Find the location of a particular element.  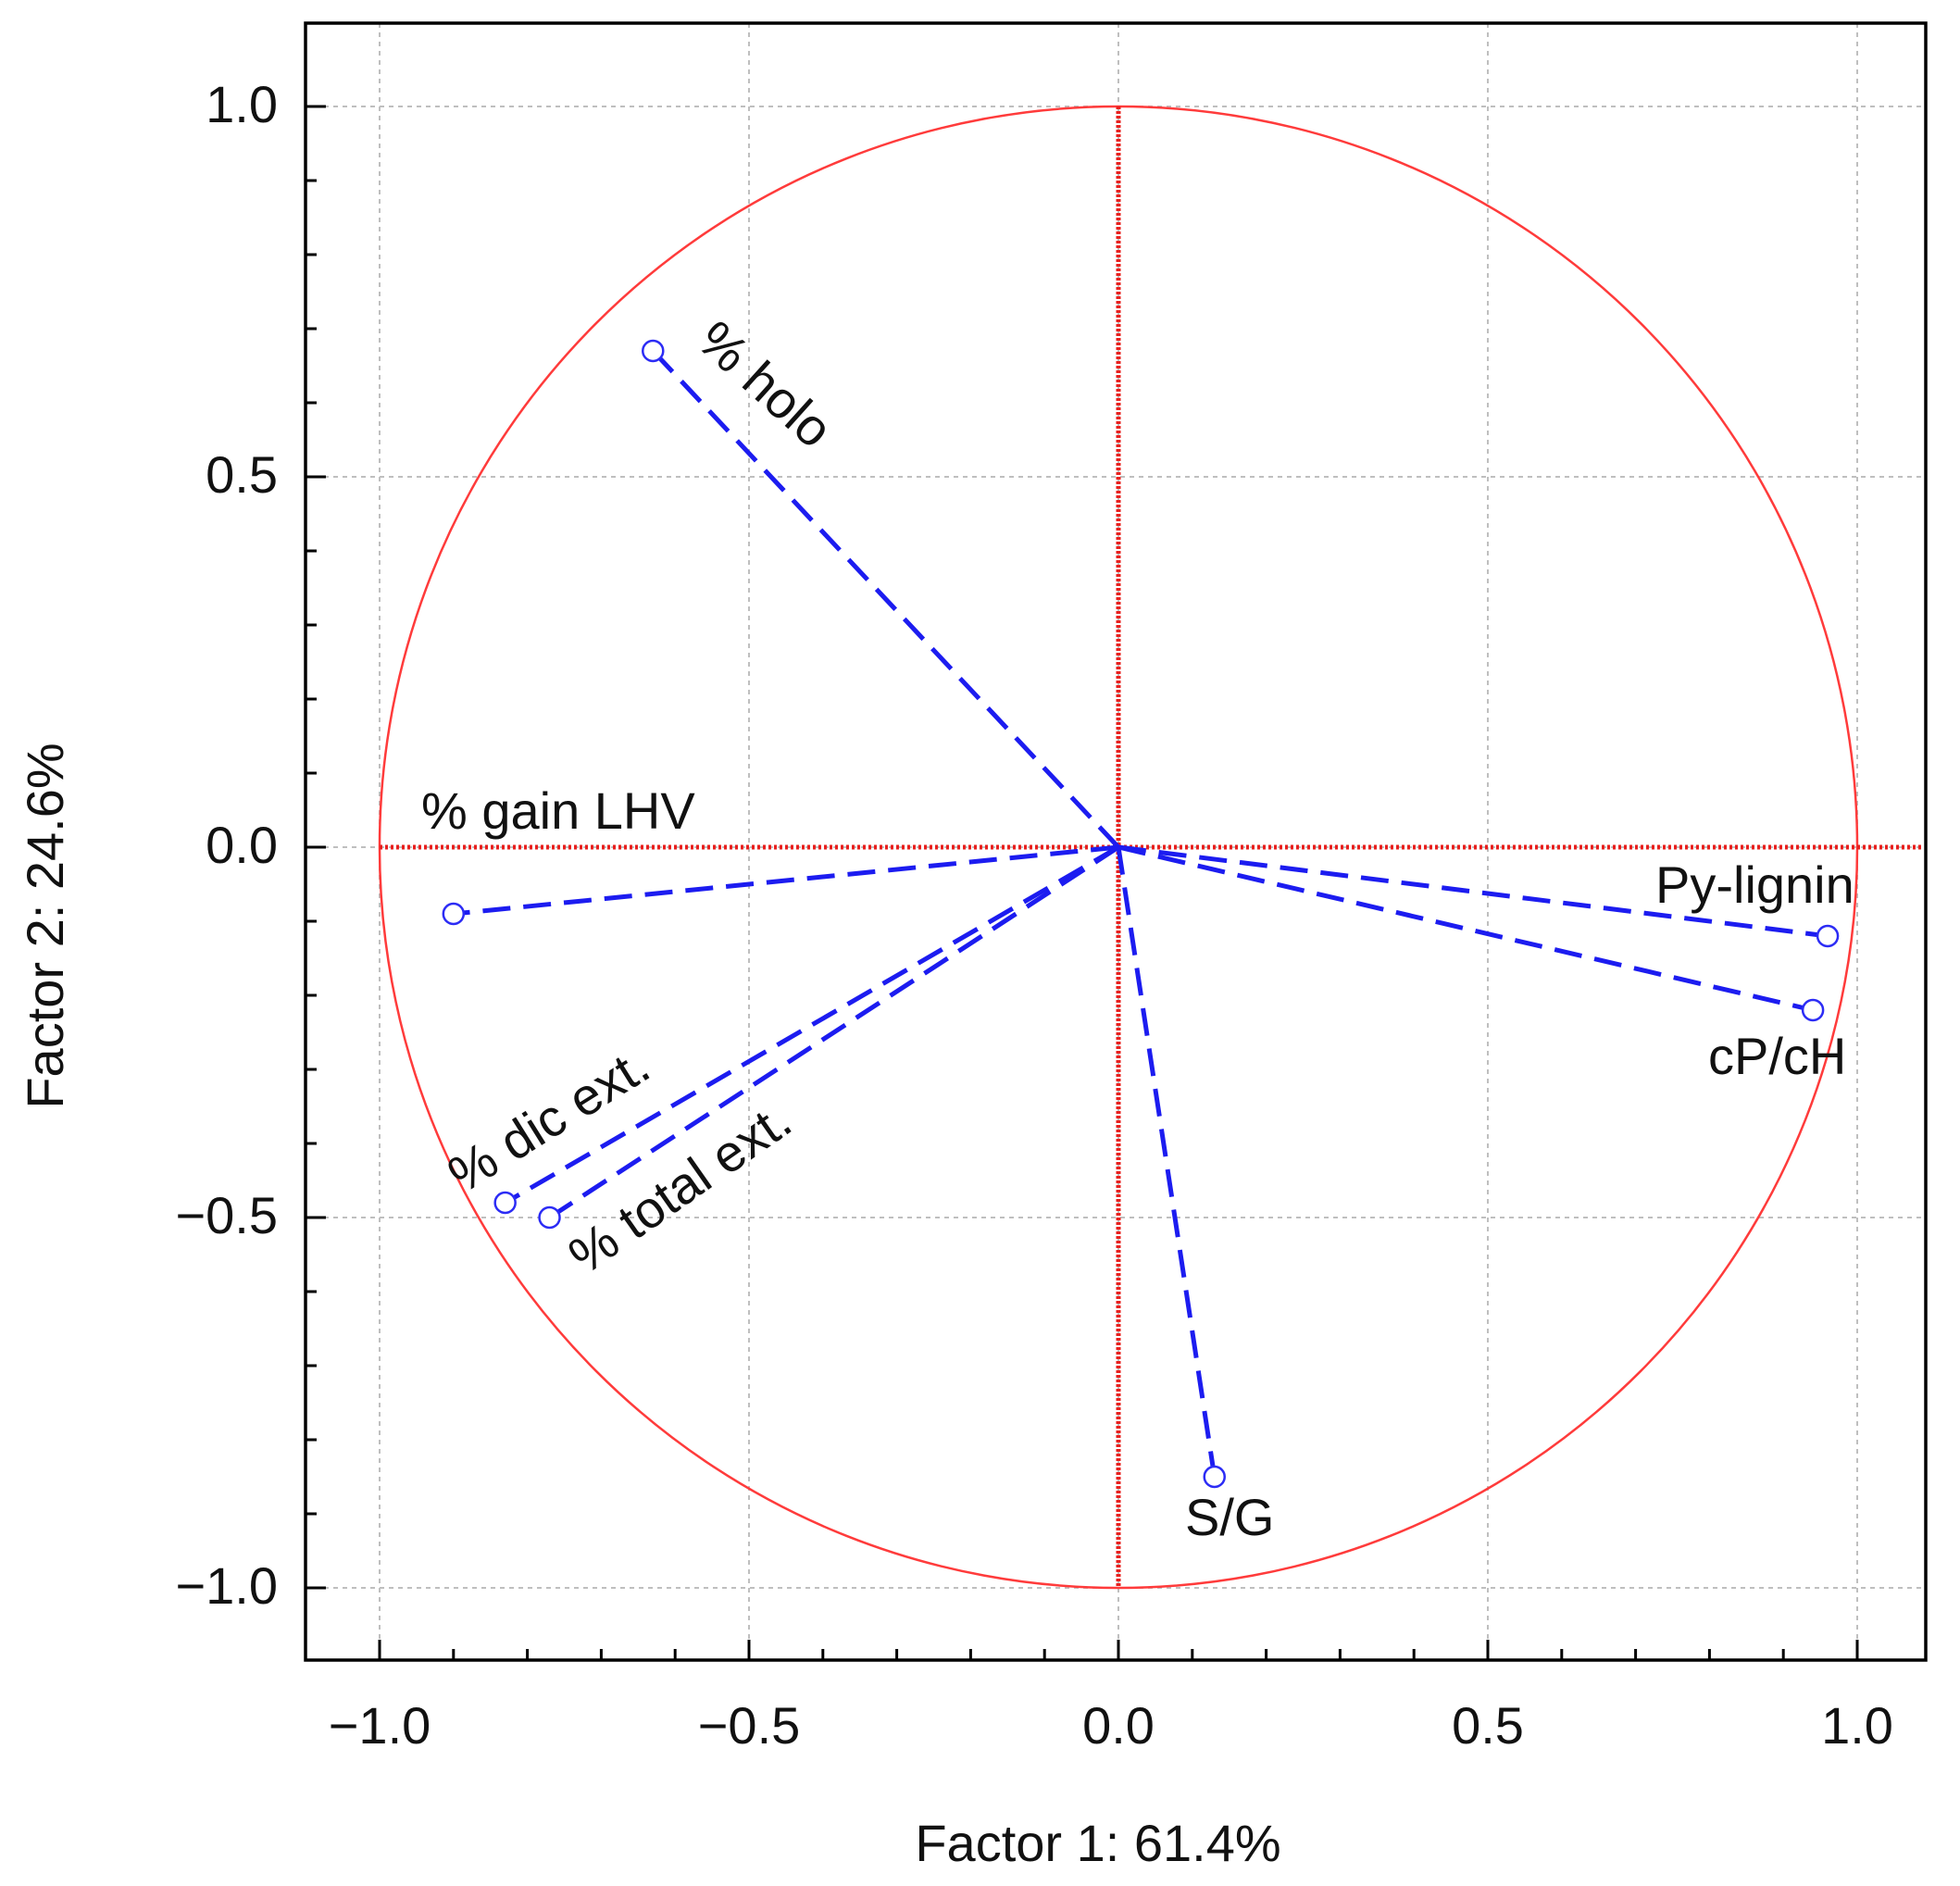

loading-point-dic-ext is located at coordinates (505, 1203).